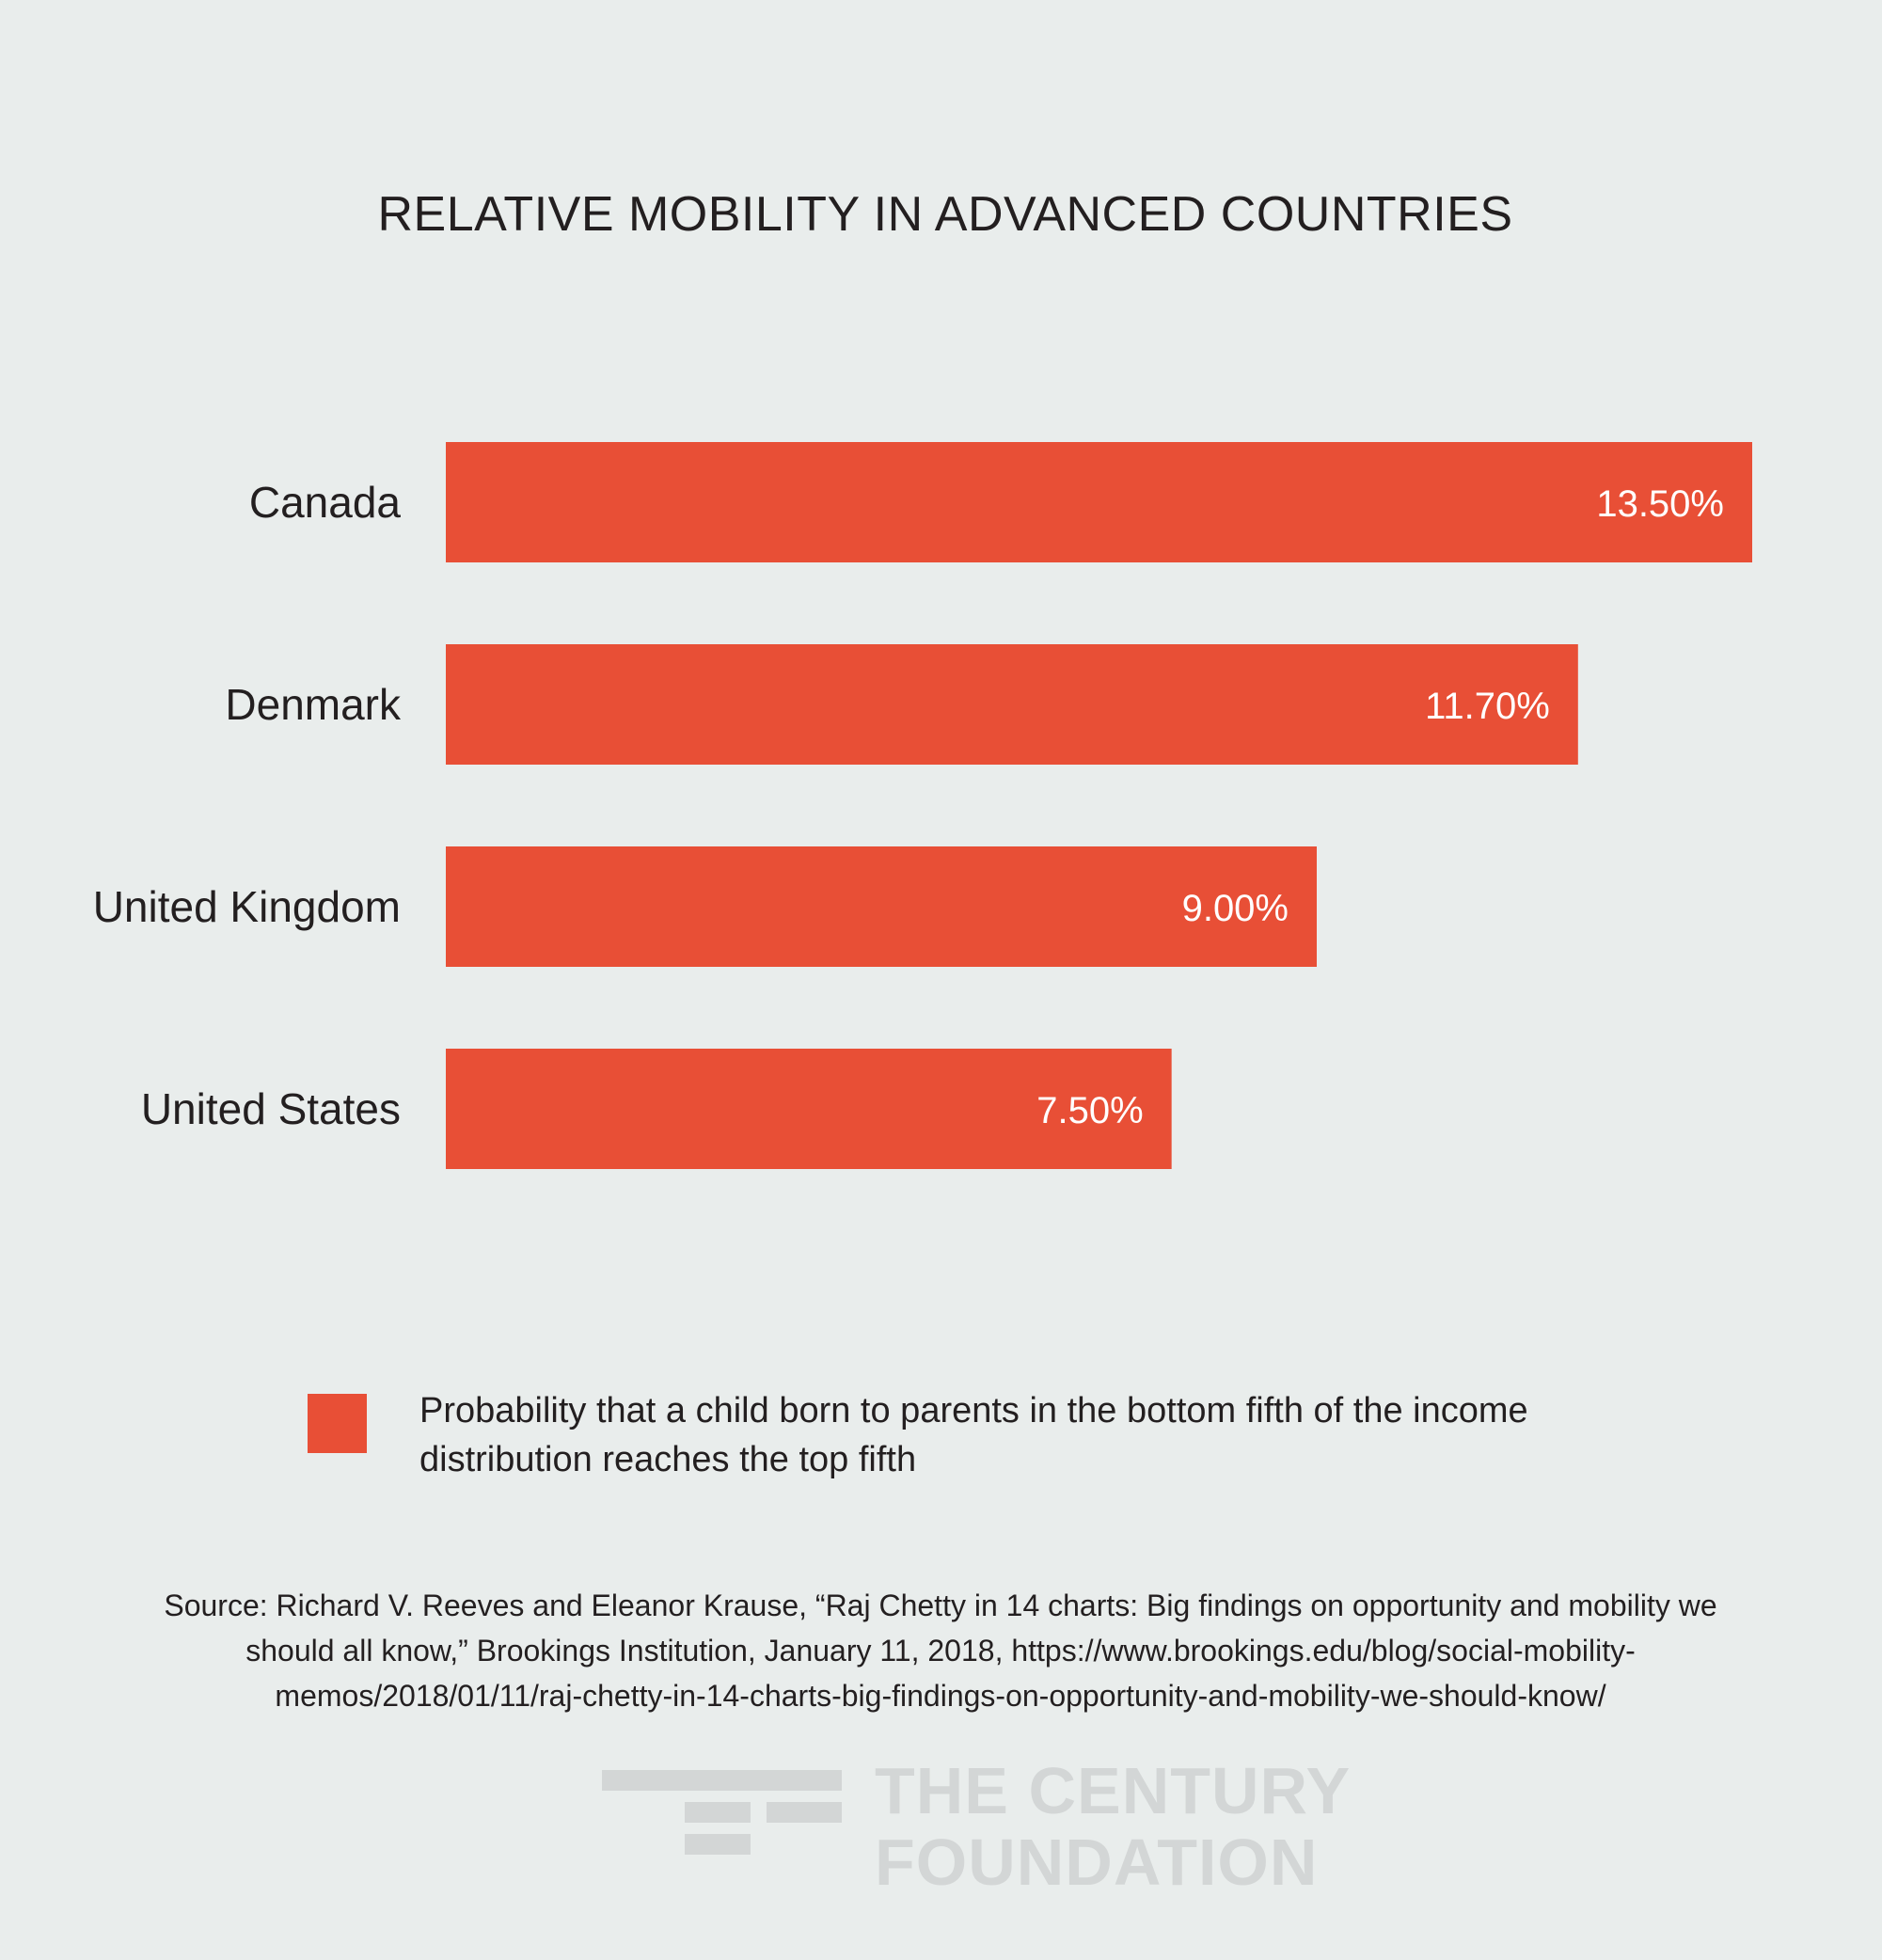 This screenshot has width=1882, height=1960. I want to click on logo-line-2: FOUNDATION, so click(1097, 1863).